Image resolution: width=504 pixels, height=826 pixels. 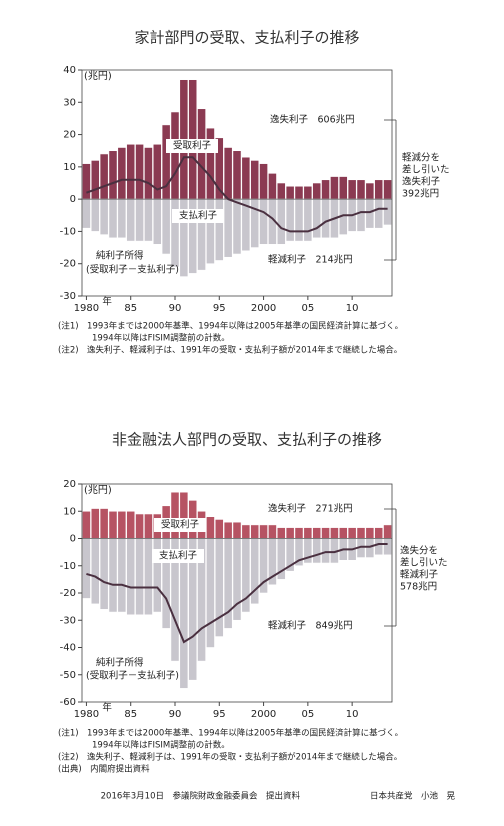 I want to click on x-tick-label: 2000, so click(x=263, y=308).